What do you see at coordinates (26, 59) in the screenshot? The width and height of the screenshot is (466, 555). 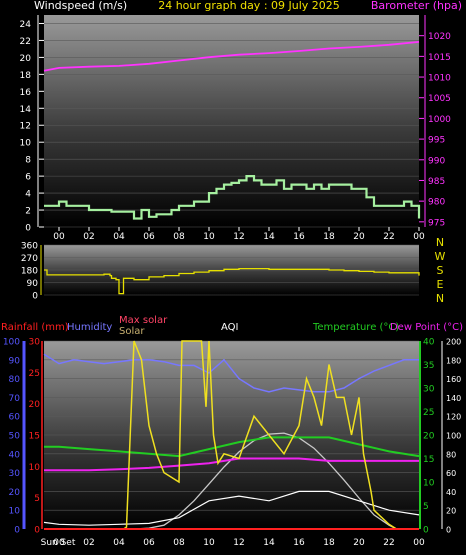 I see `windspeed-tick-label: 20` at bounding box center [26, 59].